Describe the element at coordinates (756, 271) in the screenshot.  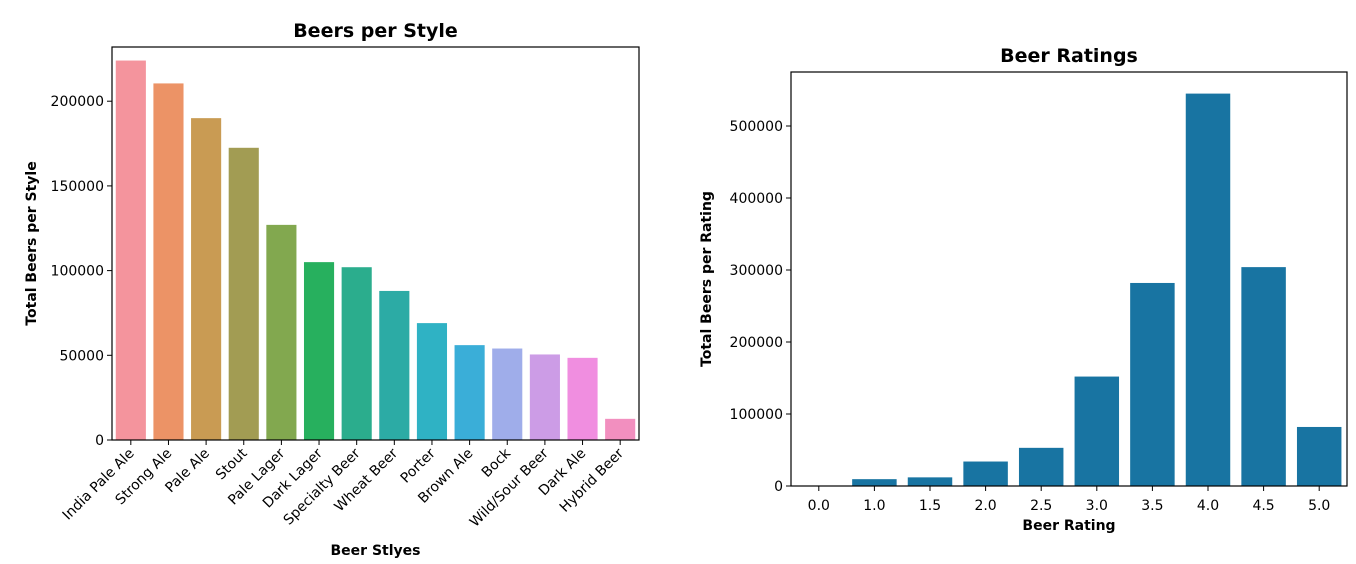
I see `chart2-y-tick-label: 300000` at that location.